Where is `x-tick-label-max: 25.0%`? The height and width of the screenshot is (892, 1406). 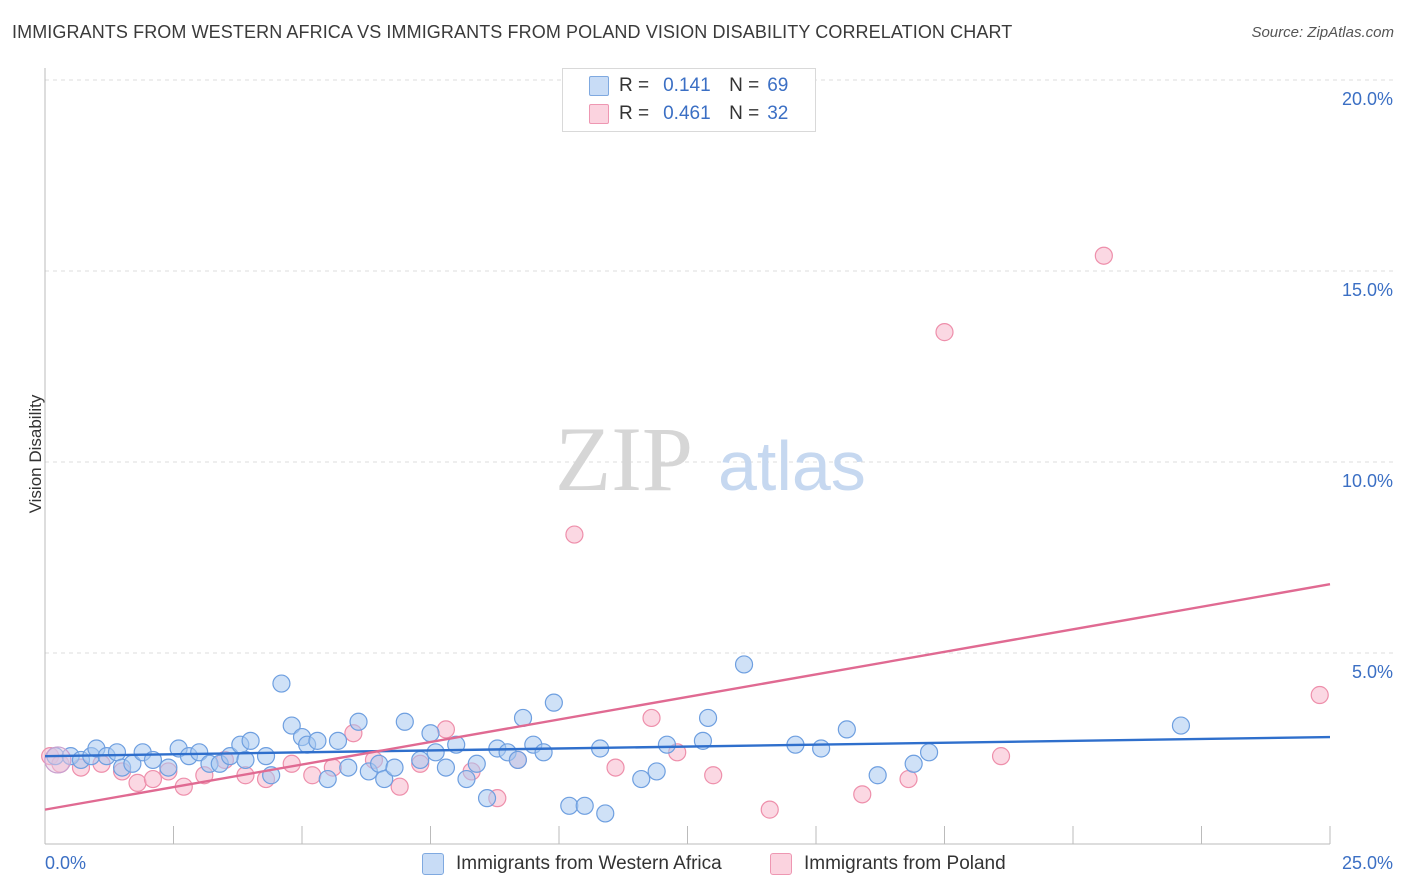
x-tick-label-max: 25.0% is located at coordinates (1367, 863).